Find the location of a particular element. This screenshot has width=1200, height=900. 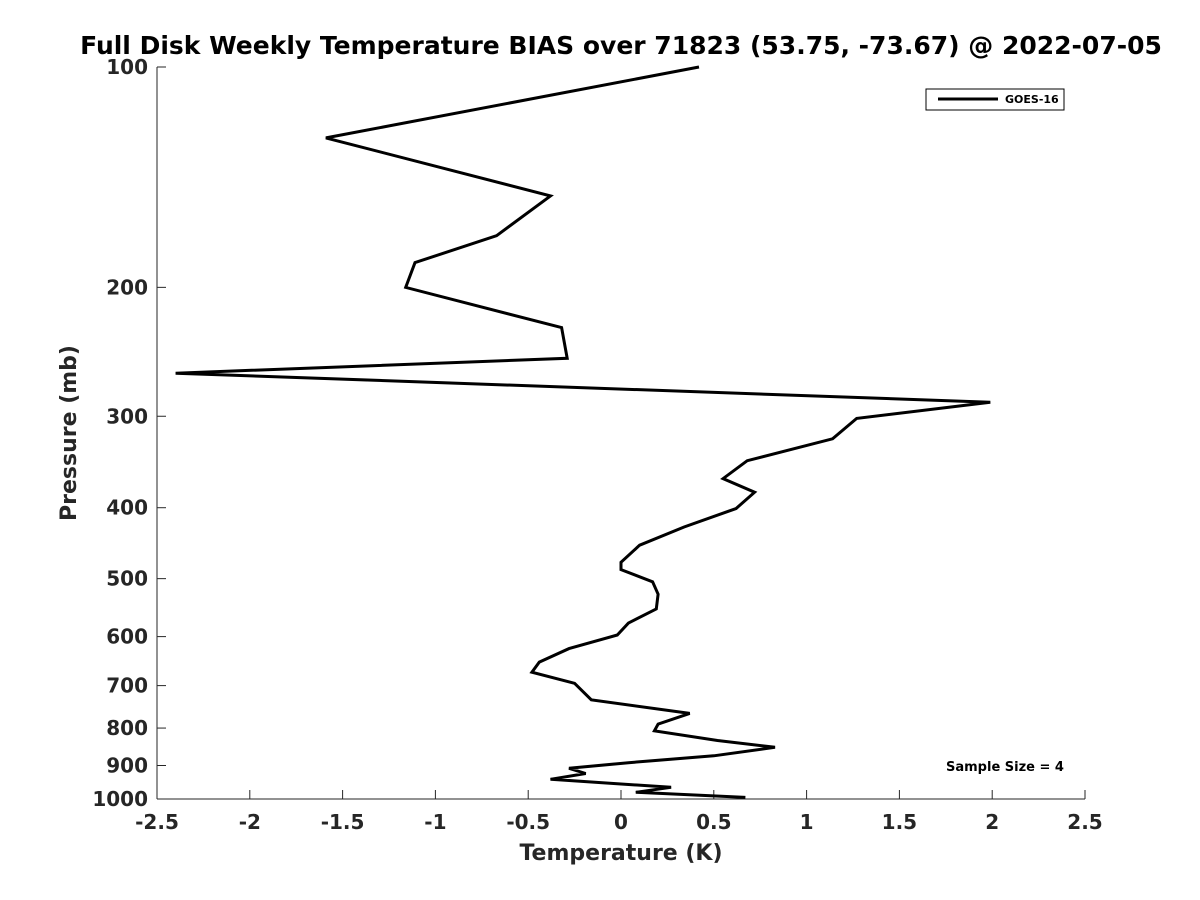

x-tick-label: -2.5 is located at coordinates (157, 822).